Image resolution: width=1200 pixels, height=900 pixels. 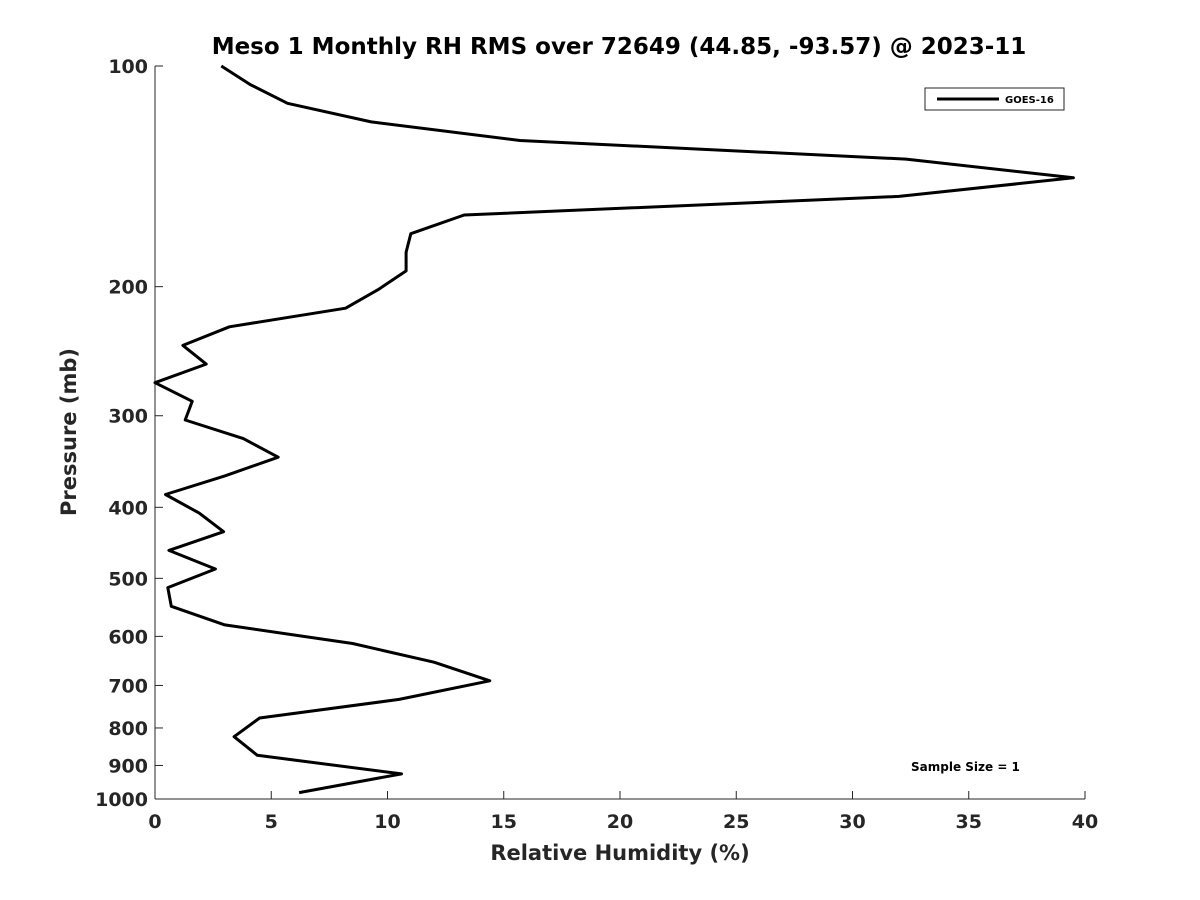 I want to click on y-axis-ticks: 100 200 300 400 500 600 700 800 900 1000, so click(x=129, y=433).